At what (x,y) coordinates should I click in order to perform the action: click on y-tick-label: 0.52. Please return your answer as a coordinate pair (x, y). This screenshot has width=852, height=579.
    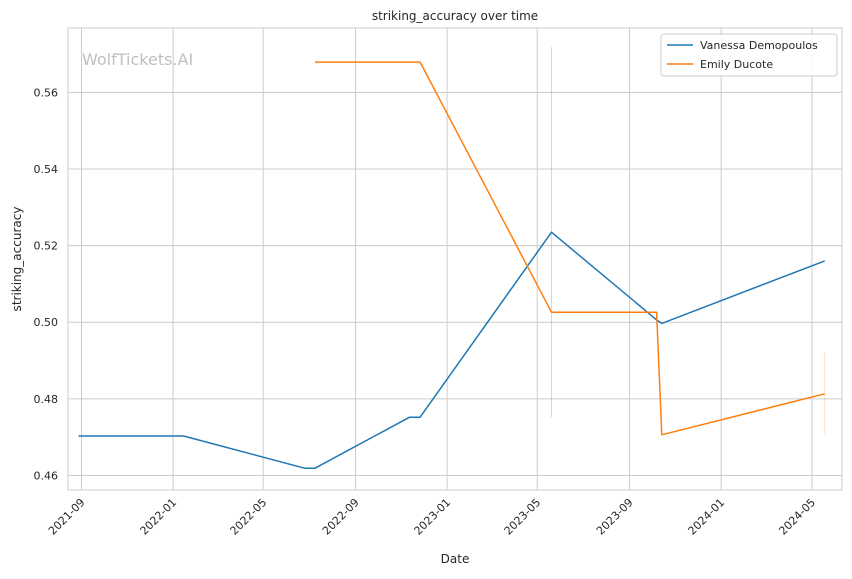
    Looking at the image, I should click on (46, 246).